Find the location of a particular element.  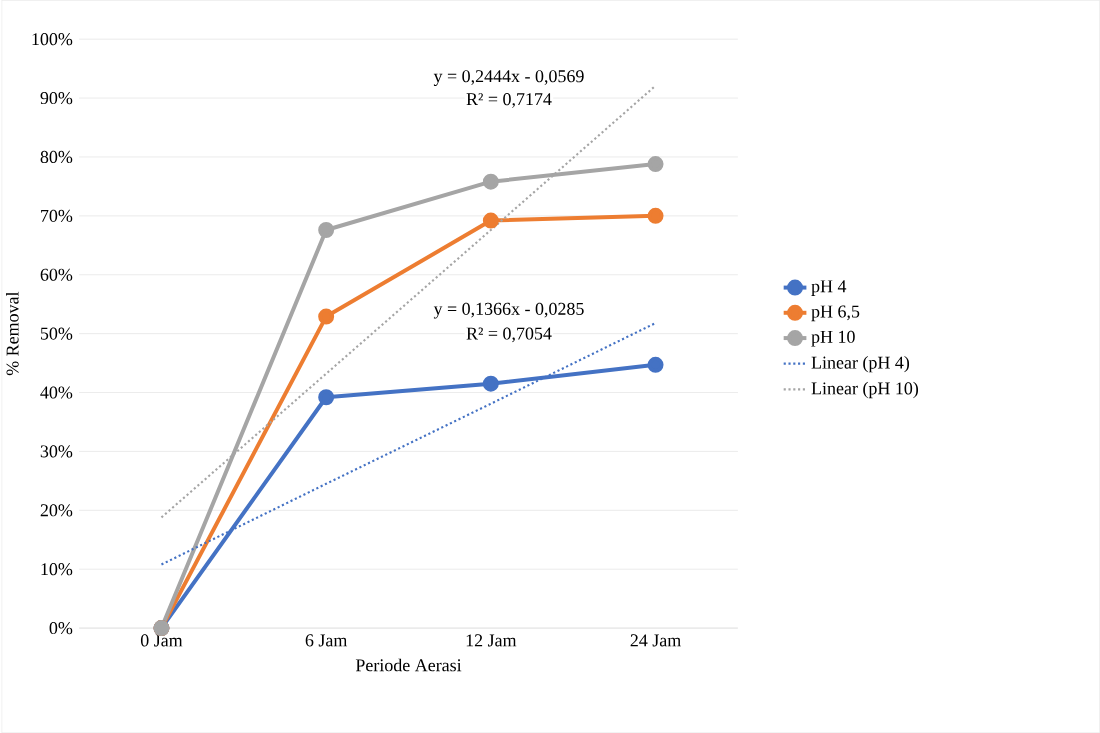

x-tick-label: 12 Jam is located at coordinates (491, 640).